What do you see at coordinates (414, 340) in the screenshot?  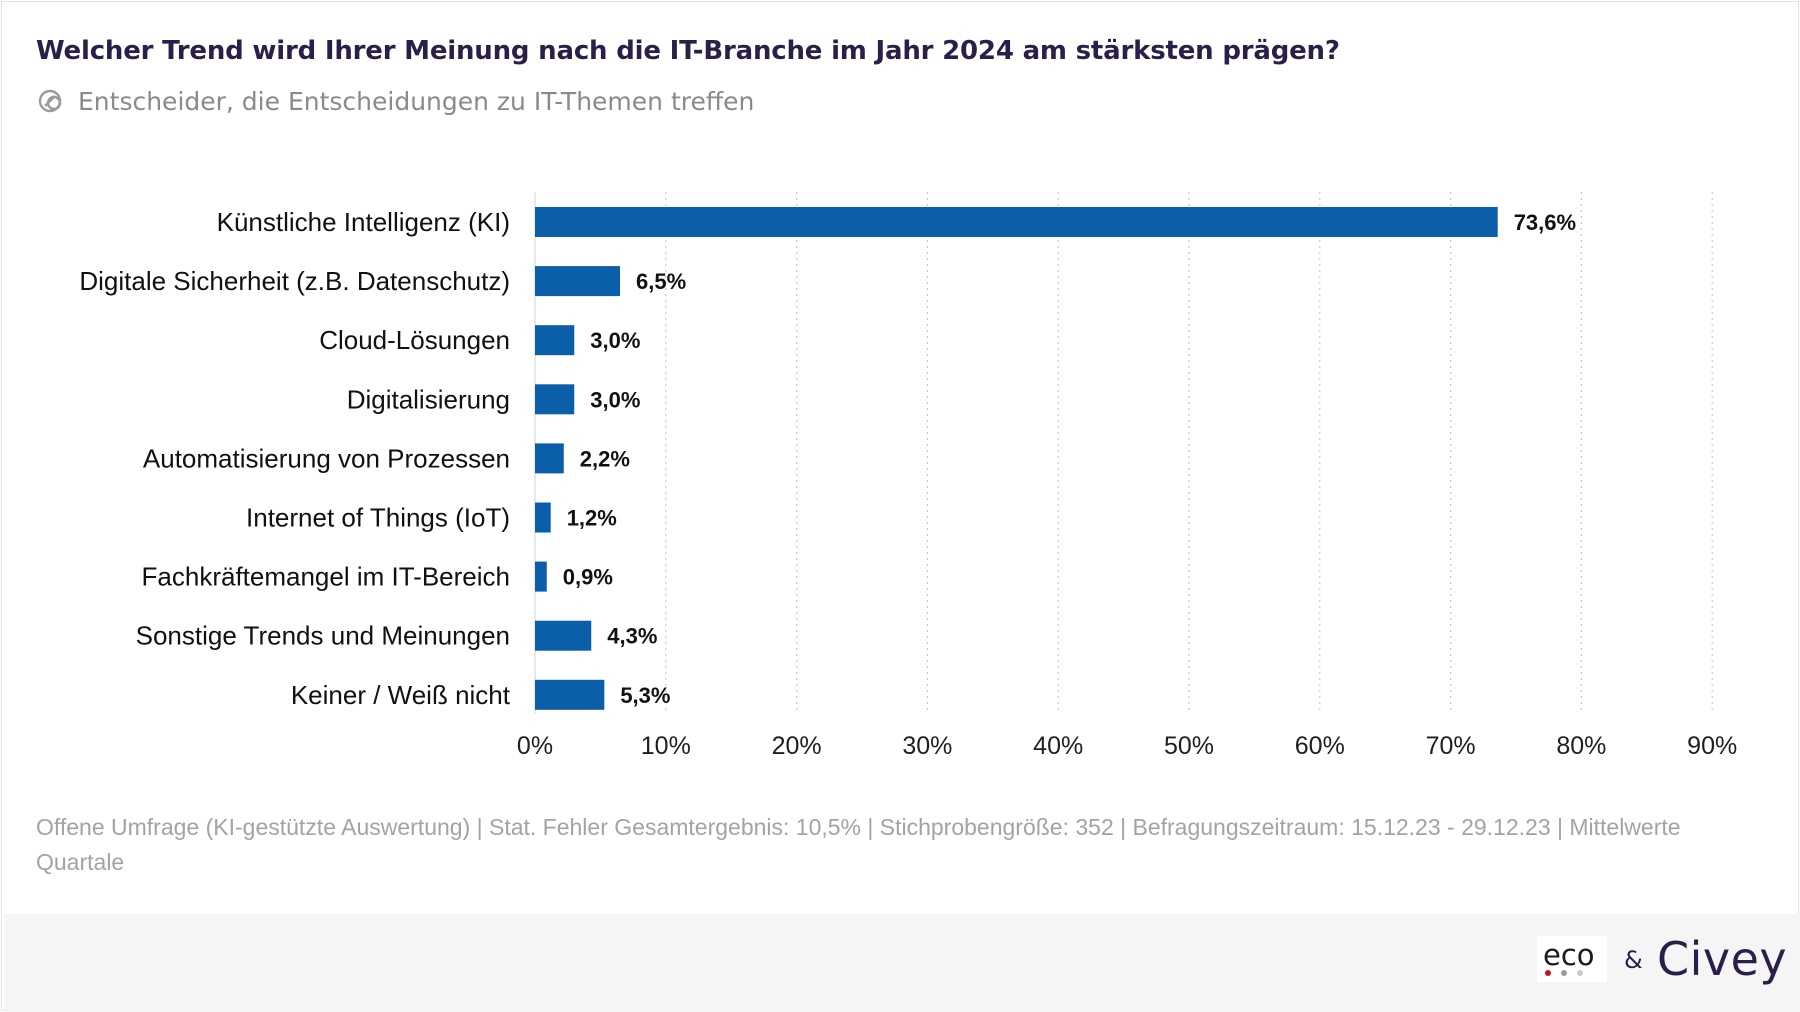 I see `category-label: Cloud-Lösungen` at bounding box center [414, 340].